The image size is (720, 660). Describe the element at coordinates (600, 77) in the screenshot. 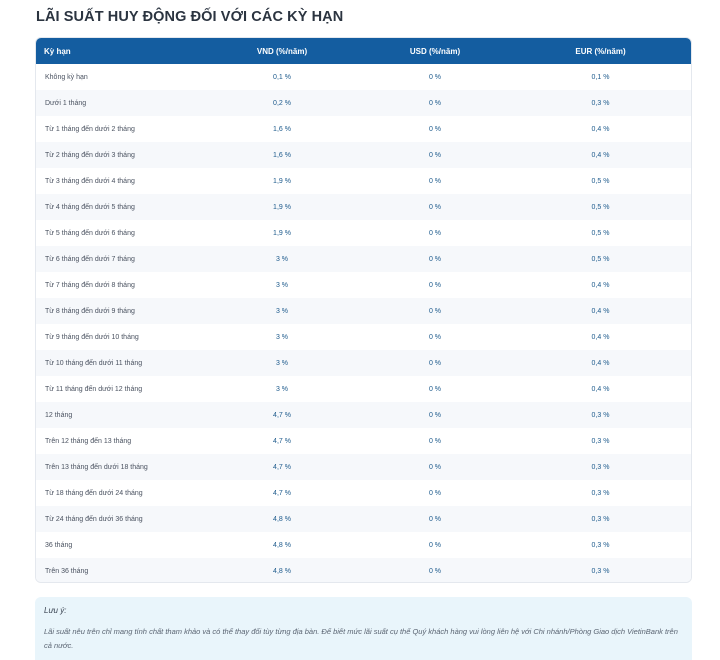

I see `eur-rate-cell: 0,1 %` at that location.